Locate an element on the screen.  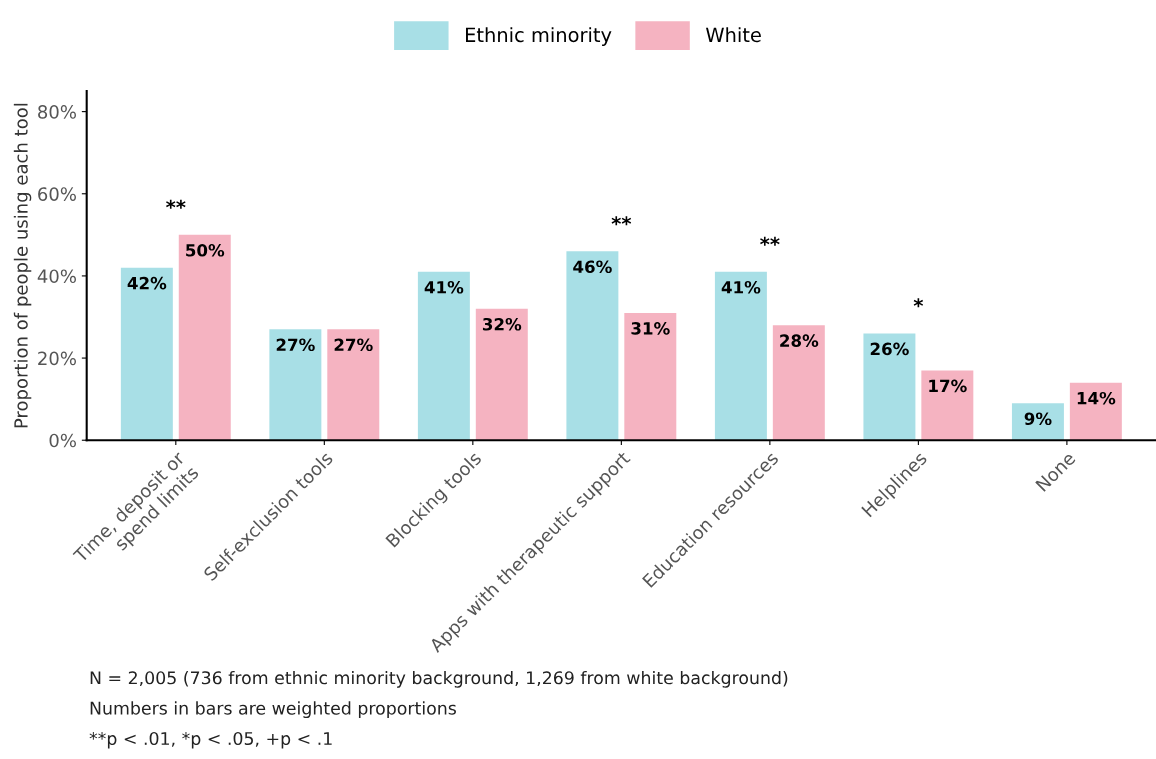
data-label: 26% is located at coordinates (889, 349).